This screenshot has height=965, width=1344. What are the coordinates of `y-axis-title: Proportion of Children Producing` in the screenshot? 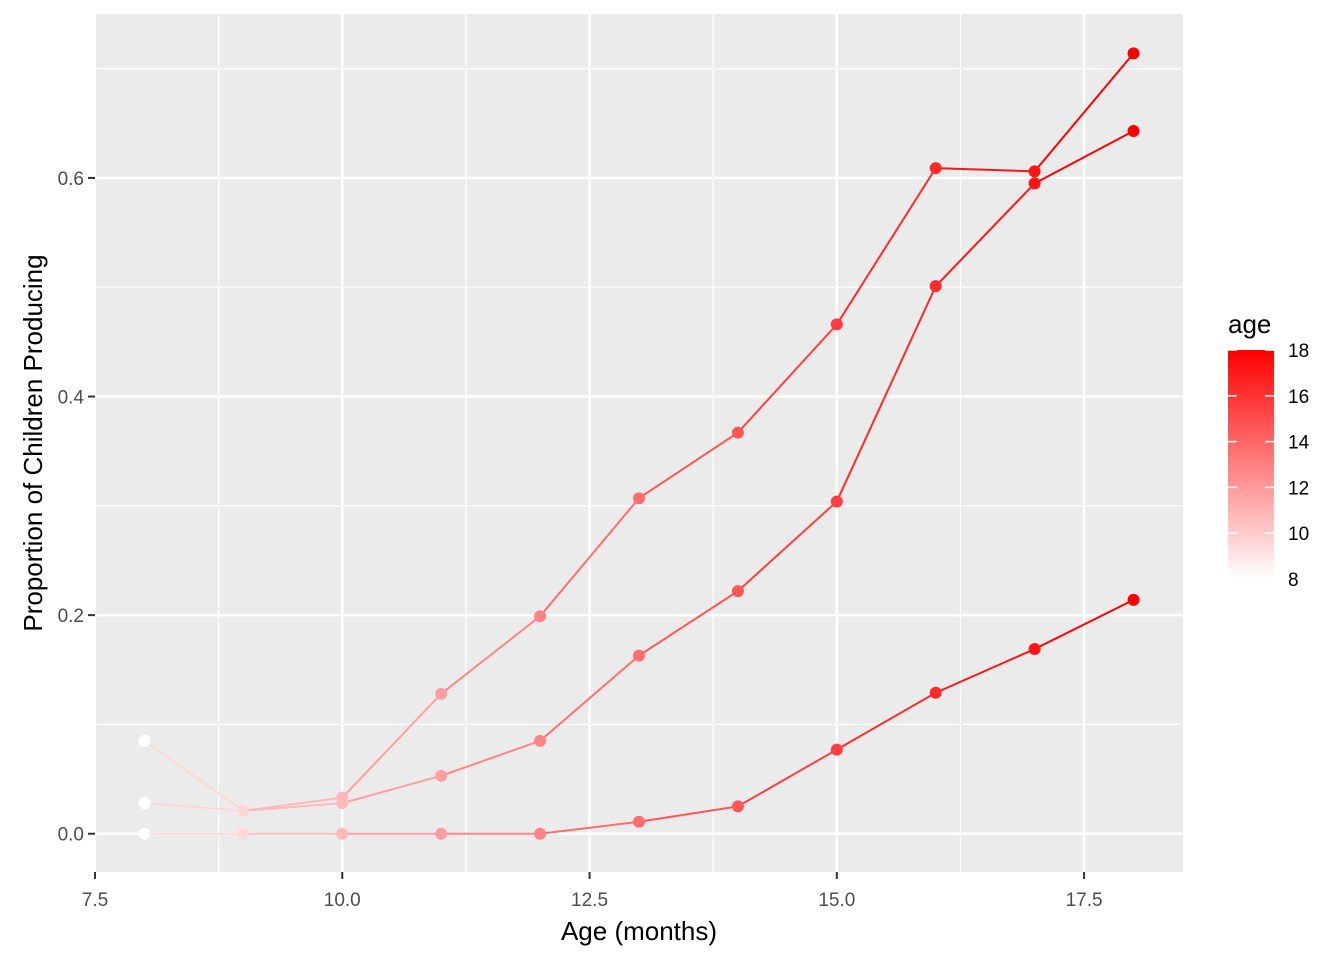 It's located at (33, 442).